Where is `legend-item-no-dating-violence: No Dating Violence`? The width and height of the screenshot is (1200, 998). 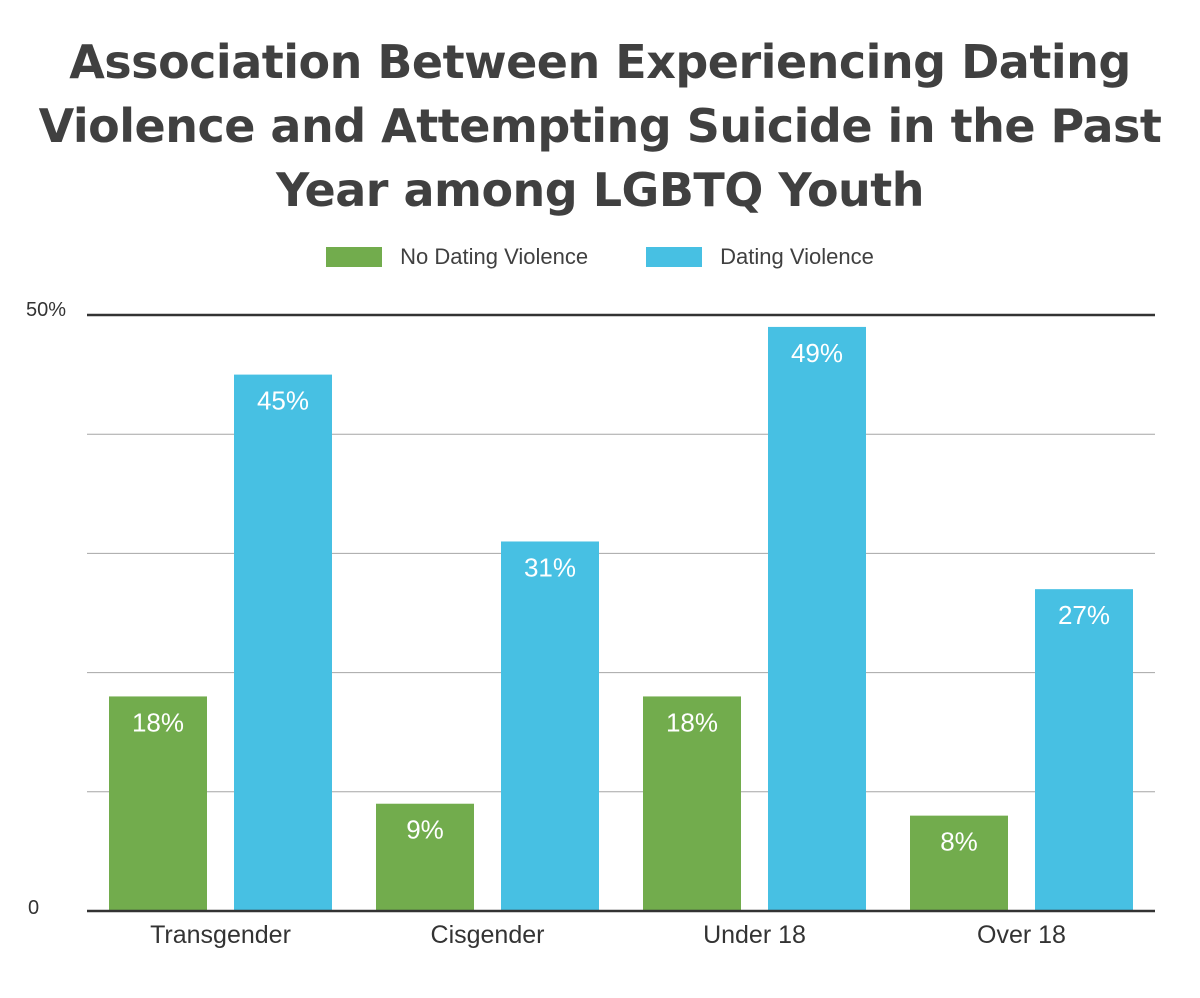 legend-item-no-dating-violence: No Dating Violence is located at coordinates (457, 257).